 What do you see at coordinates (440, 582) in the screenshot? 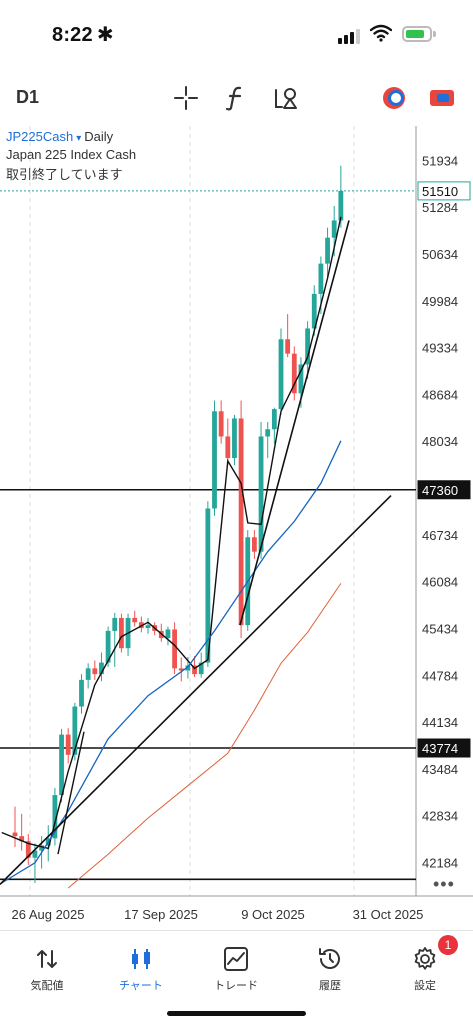
I see `y-tick-label: 46084` at bounding box center [440, 582].